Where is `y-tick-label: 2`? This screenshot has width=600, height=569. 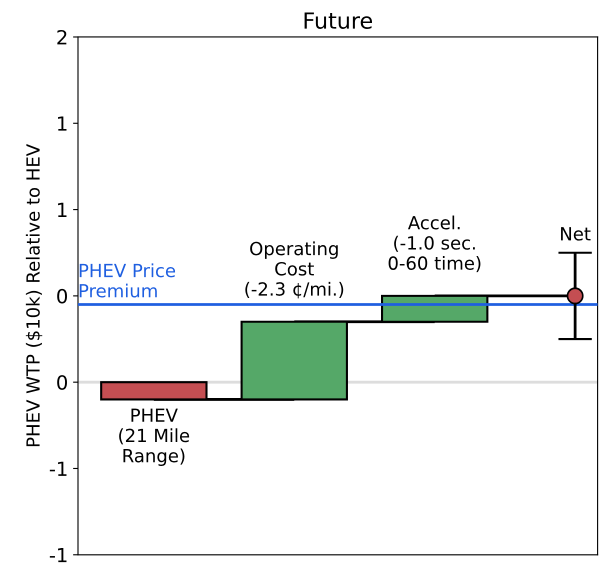
y-tick-label: 2 is located at coordinates (61, 37).